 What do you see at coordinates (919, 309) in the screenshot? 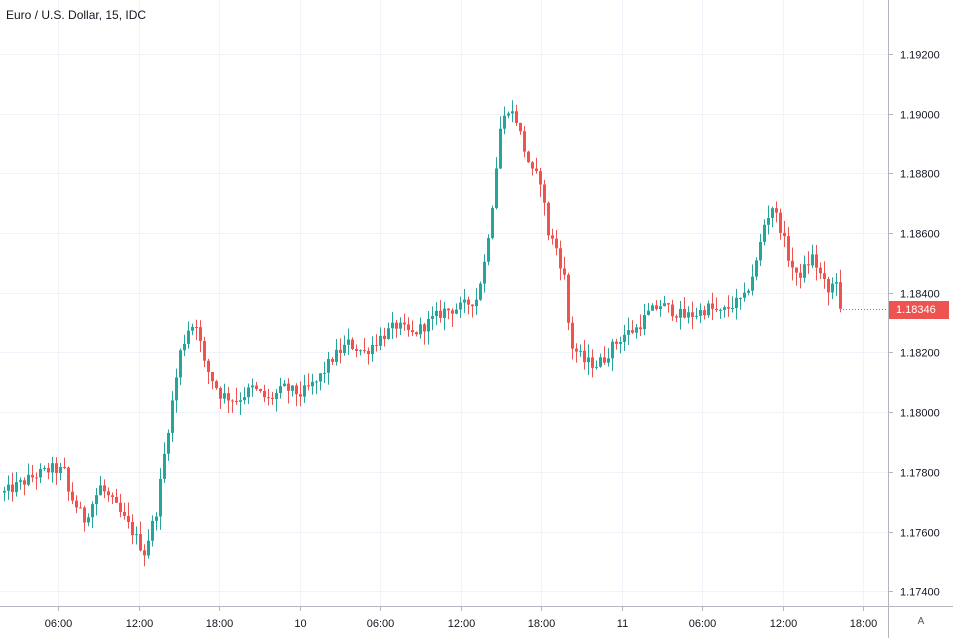
I see `last-price-label: 1.18346` at bounding box center [919, 309].